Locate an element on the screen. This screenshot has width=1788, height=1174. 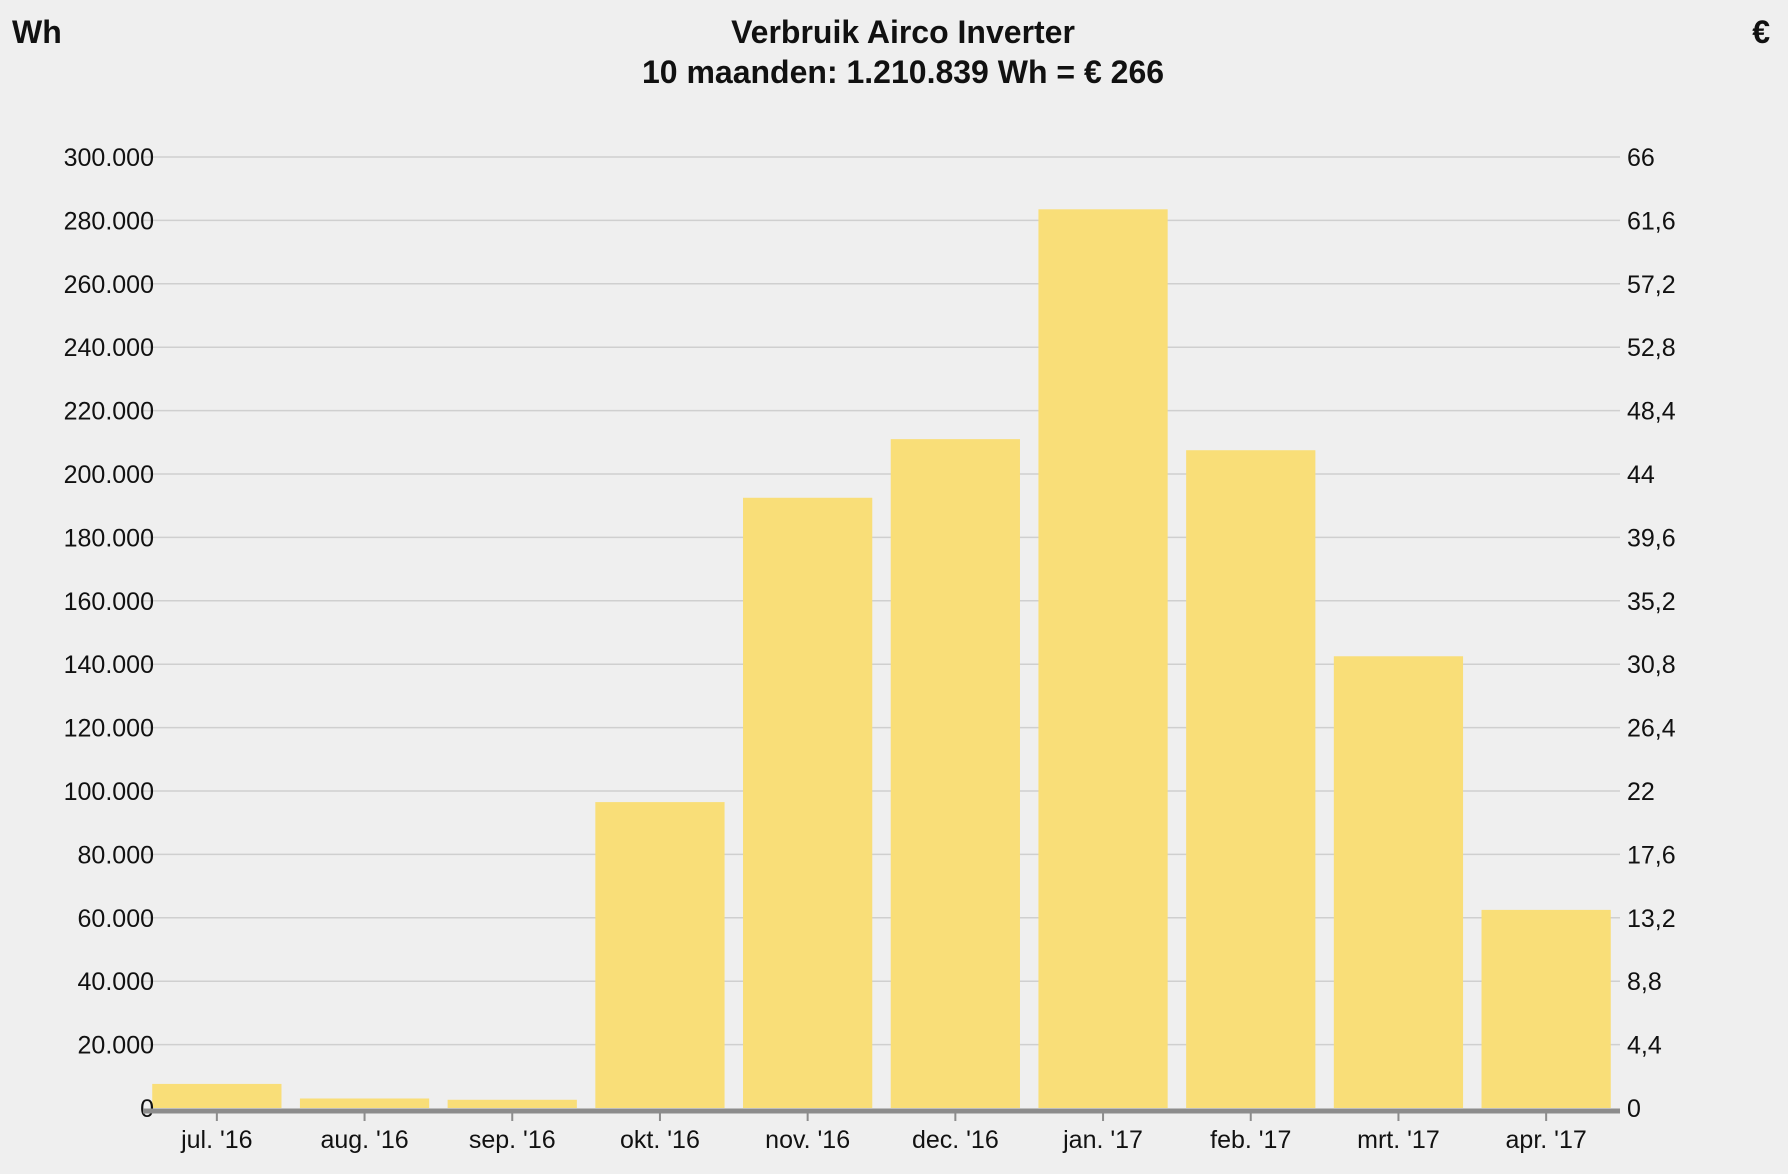
x-tick-label: okt. '16 is located at coordinates (660, 1140).